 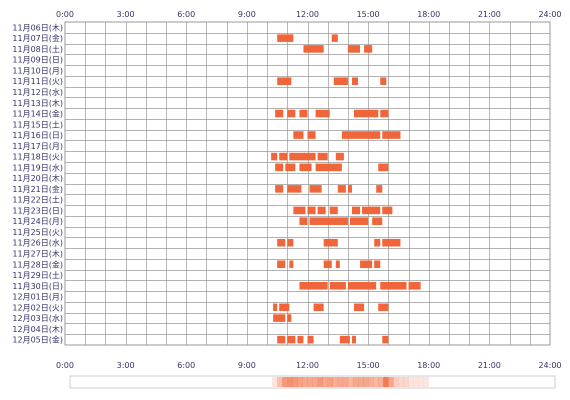 I want to click on row-label: 11月26日(水), so click(x=37, y=243).